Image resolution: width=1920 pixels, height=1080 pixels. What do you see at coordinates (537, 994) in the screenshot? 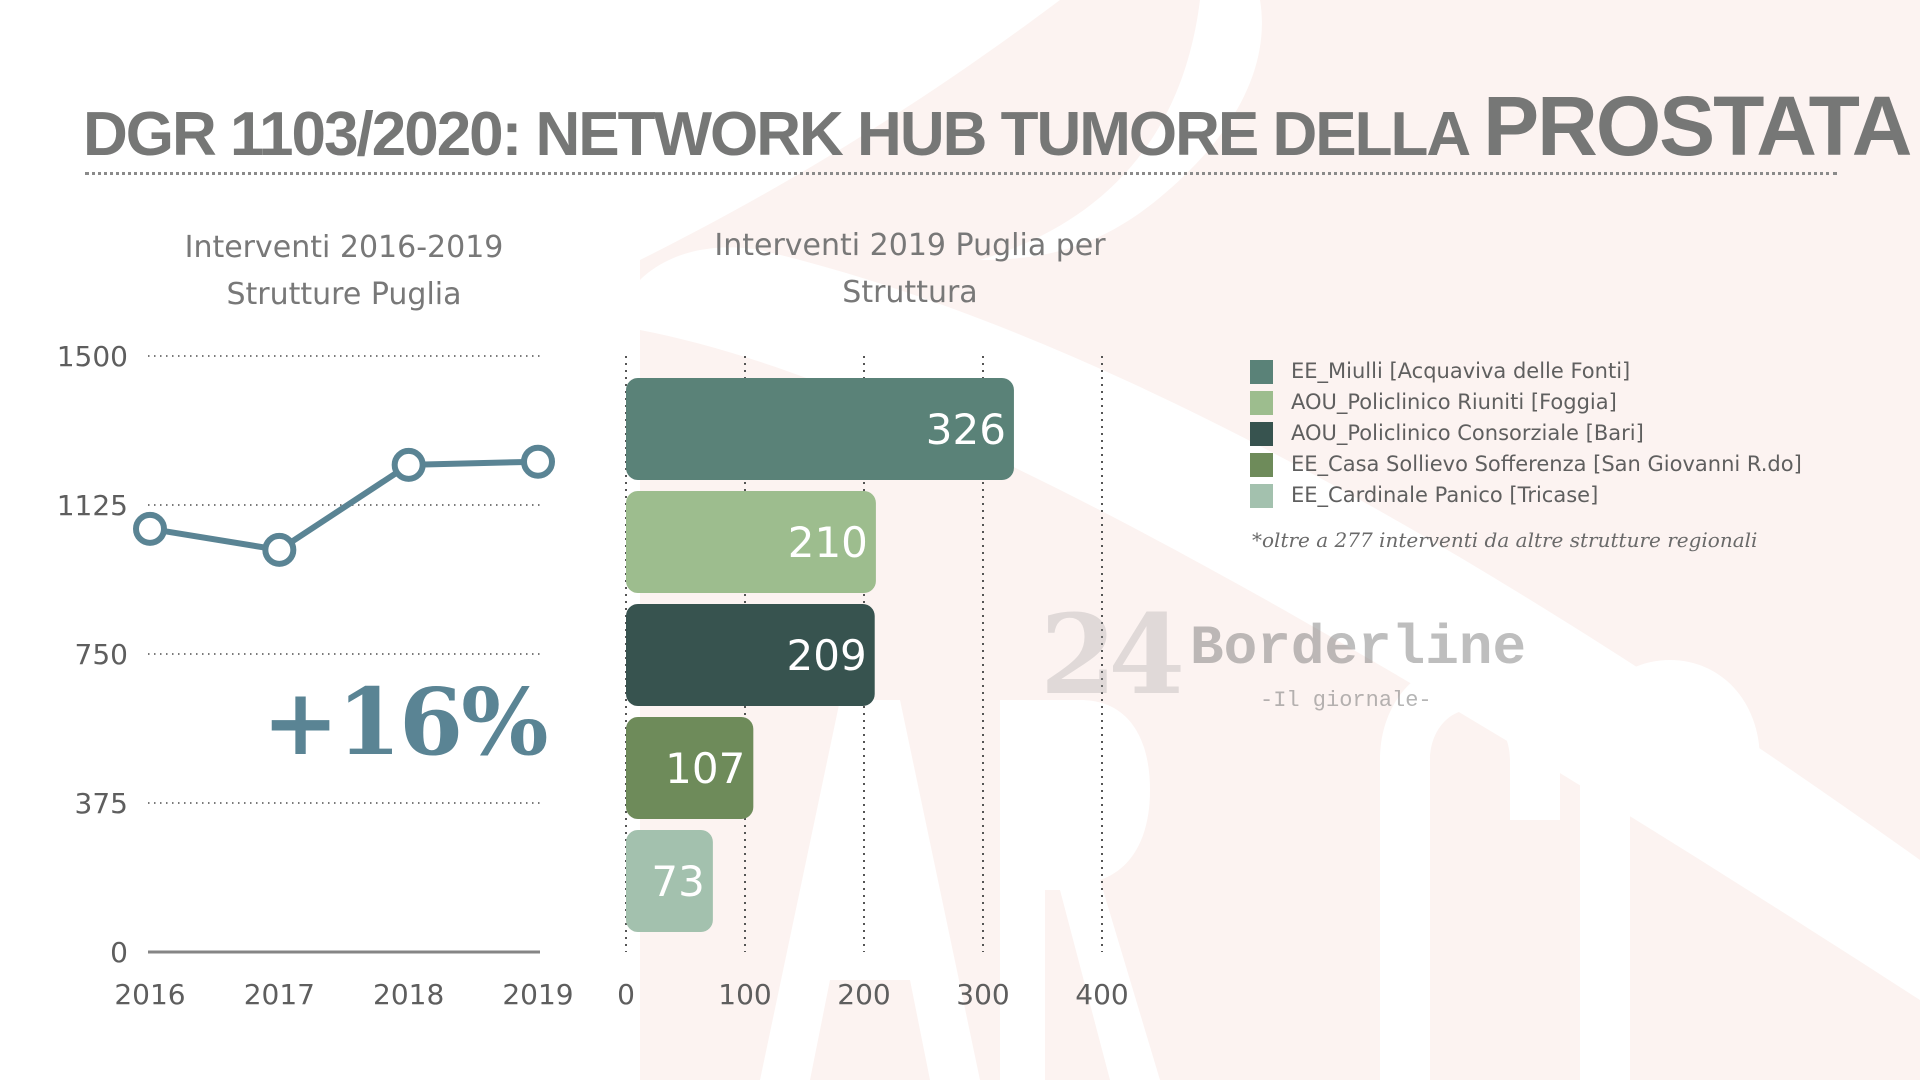
I see `x-tick-label: 2019` at bounding box center [537, 994].